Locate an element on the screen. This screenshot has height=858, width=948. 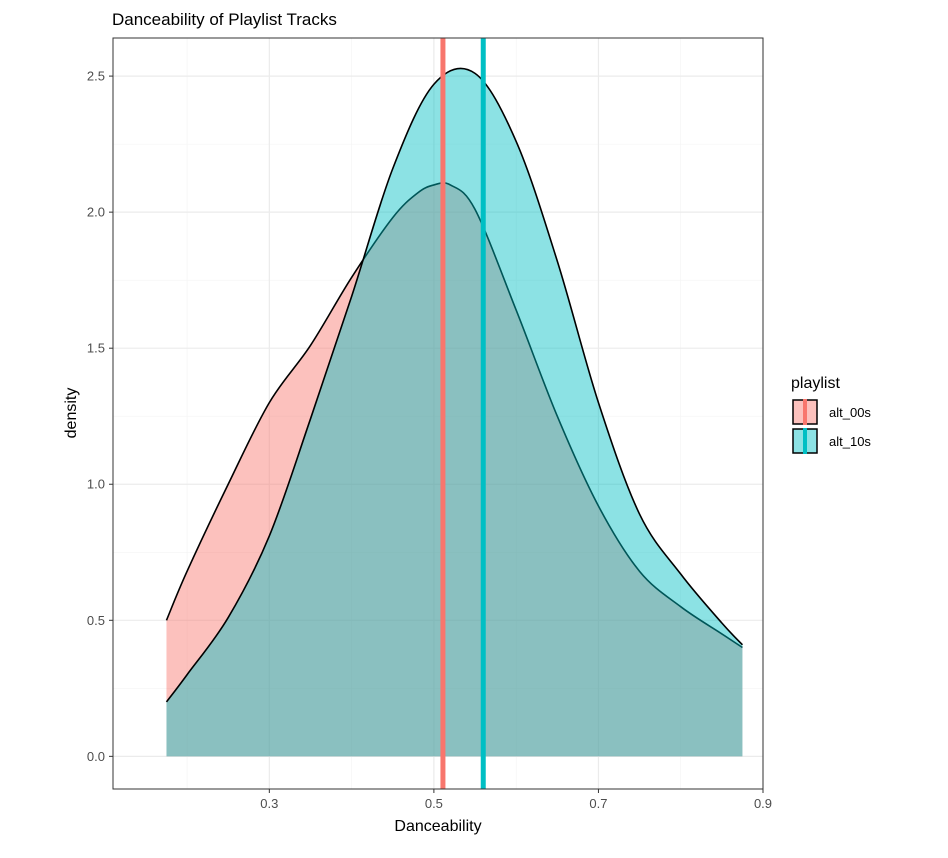
legend-key-alt_10s is located at coordinates (805, 441).